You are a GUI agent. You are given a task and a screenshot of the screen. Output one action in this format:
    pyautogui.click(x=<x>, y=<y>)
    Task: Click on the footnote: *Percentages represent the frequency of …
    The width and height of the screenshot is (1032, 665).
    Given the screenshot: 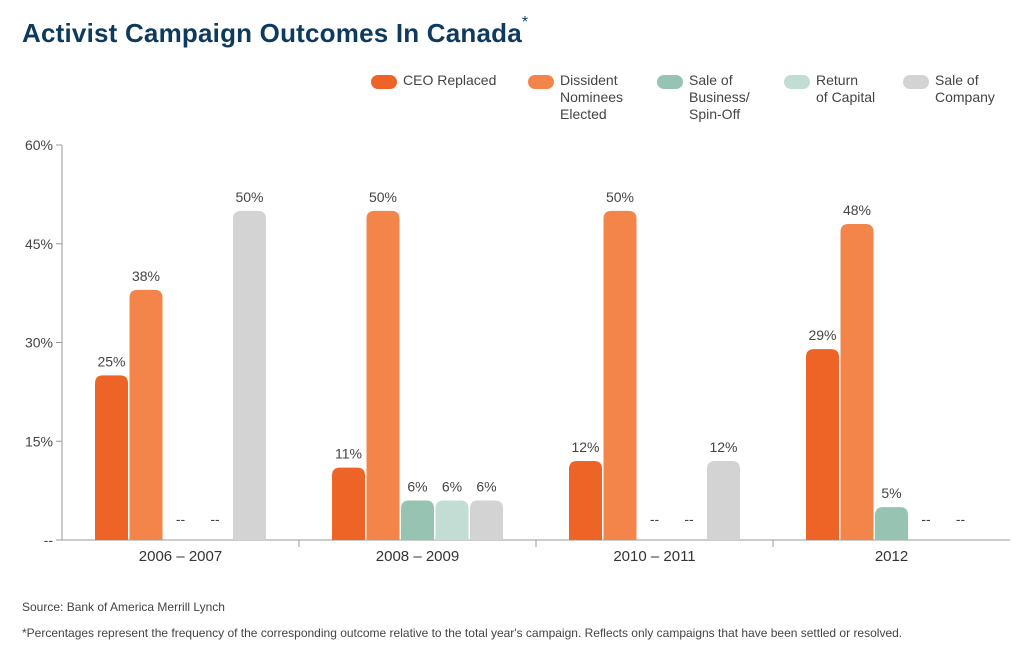 What is the action you would take?
    pyautogui.click(x=462, y=633)
    